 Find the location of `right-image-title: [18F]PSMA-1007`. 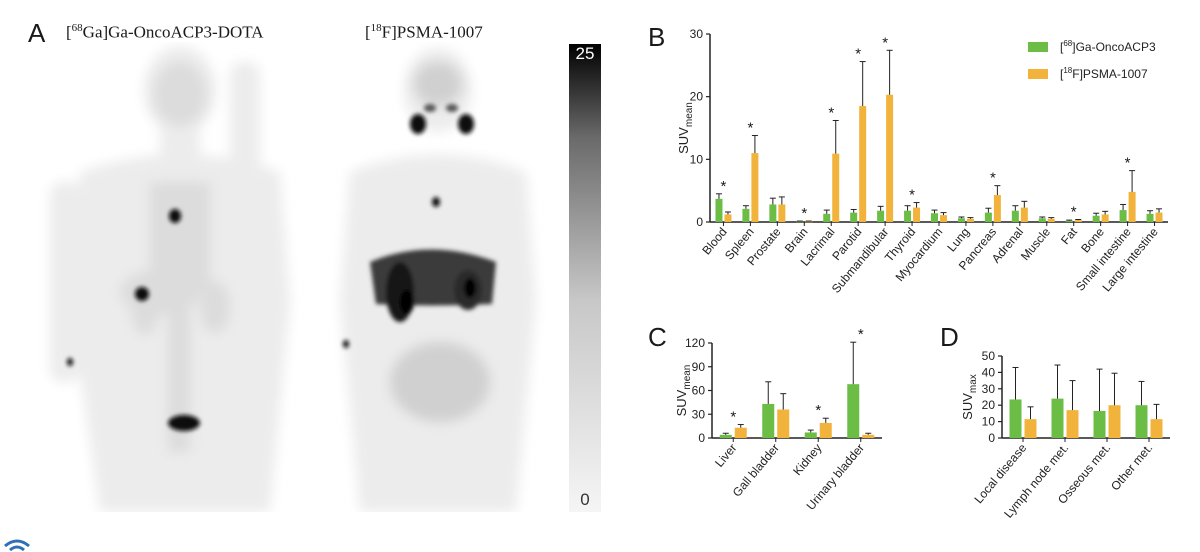

right-image-title: [18F]PSMA-1007 is located at coordinates (424, 32).